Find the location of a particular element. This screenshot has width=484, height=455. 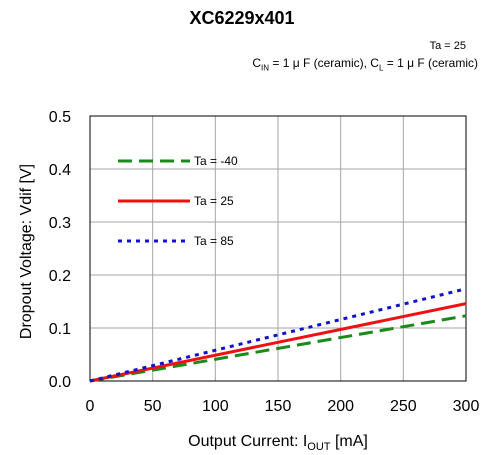

x-tick-label: 300 is located at coordinates (466, 406).